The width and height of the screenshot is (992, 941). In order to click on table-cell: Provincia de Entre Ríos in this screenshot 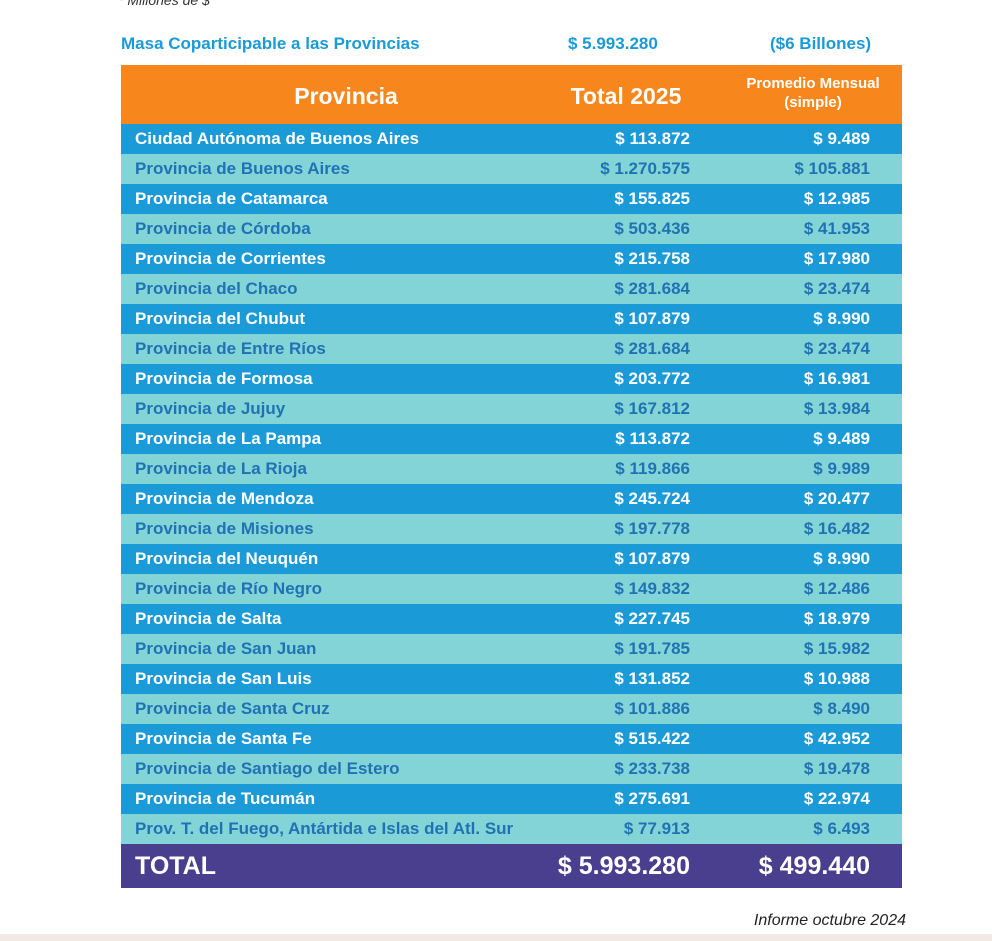, I will do `click(230, 348)`.